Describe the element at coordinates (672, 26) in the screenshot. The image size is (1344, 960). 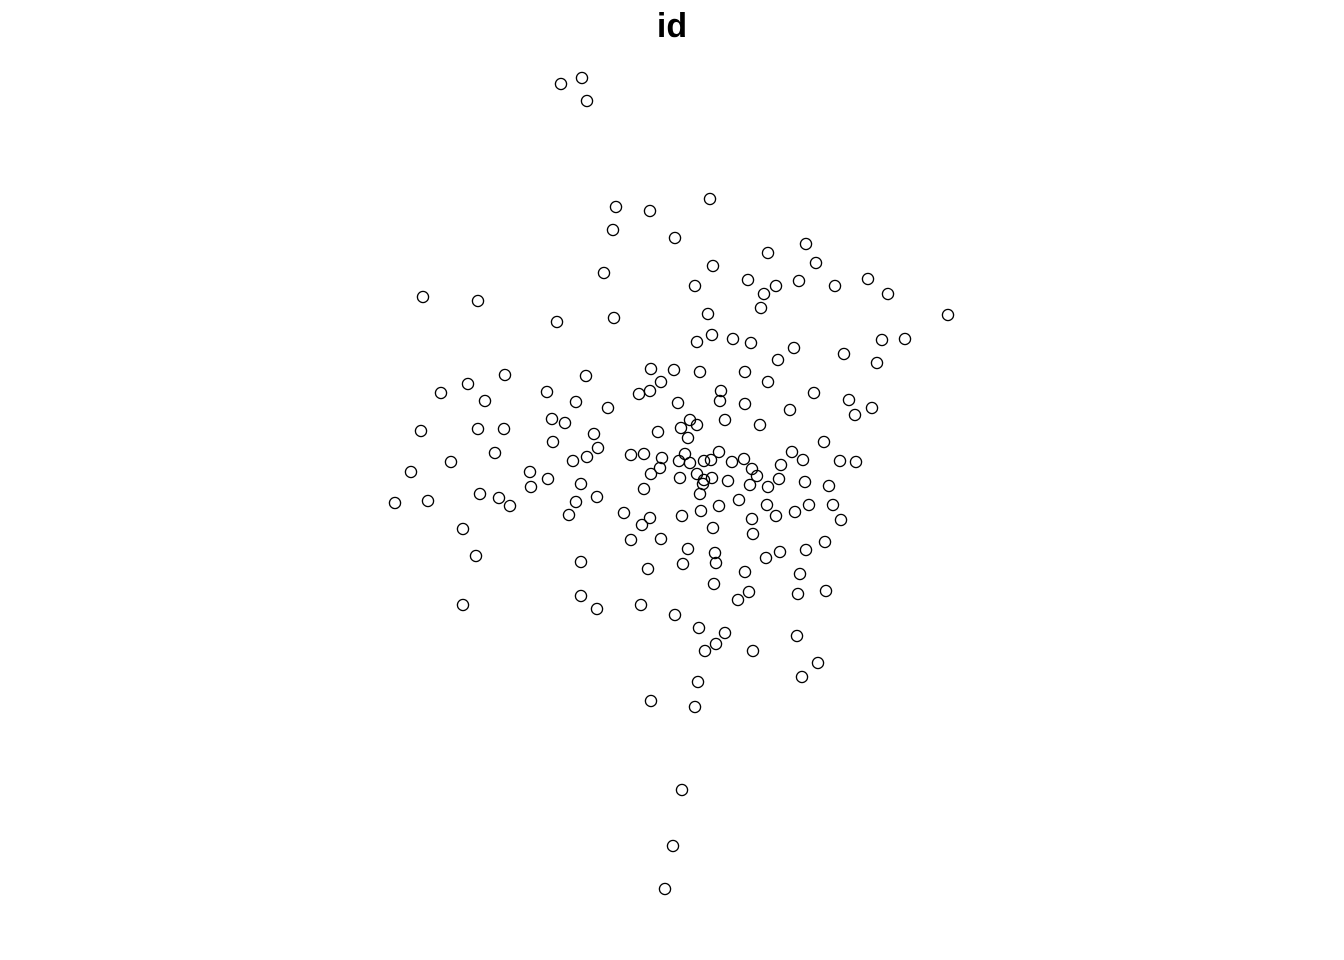
I see `chart-title: id` at that location.